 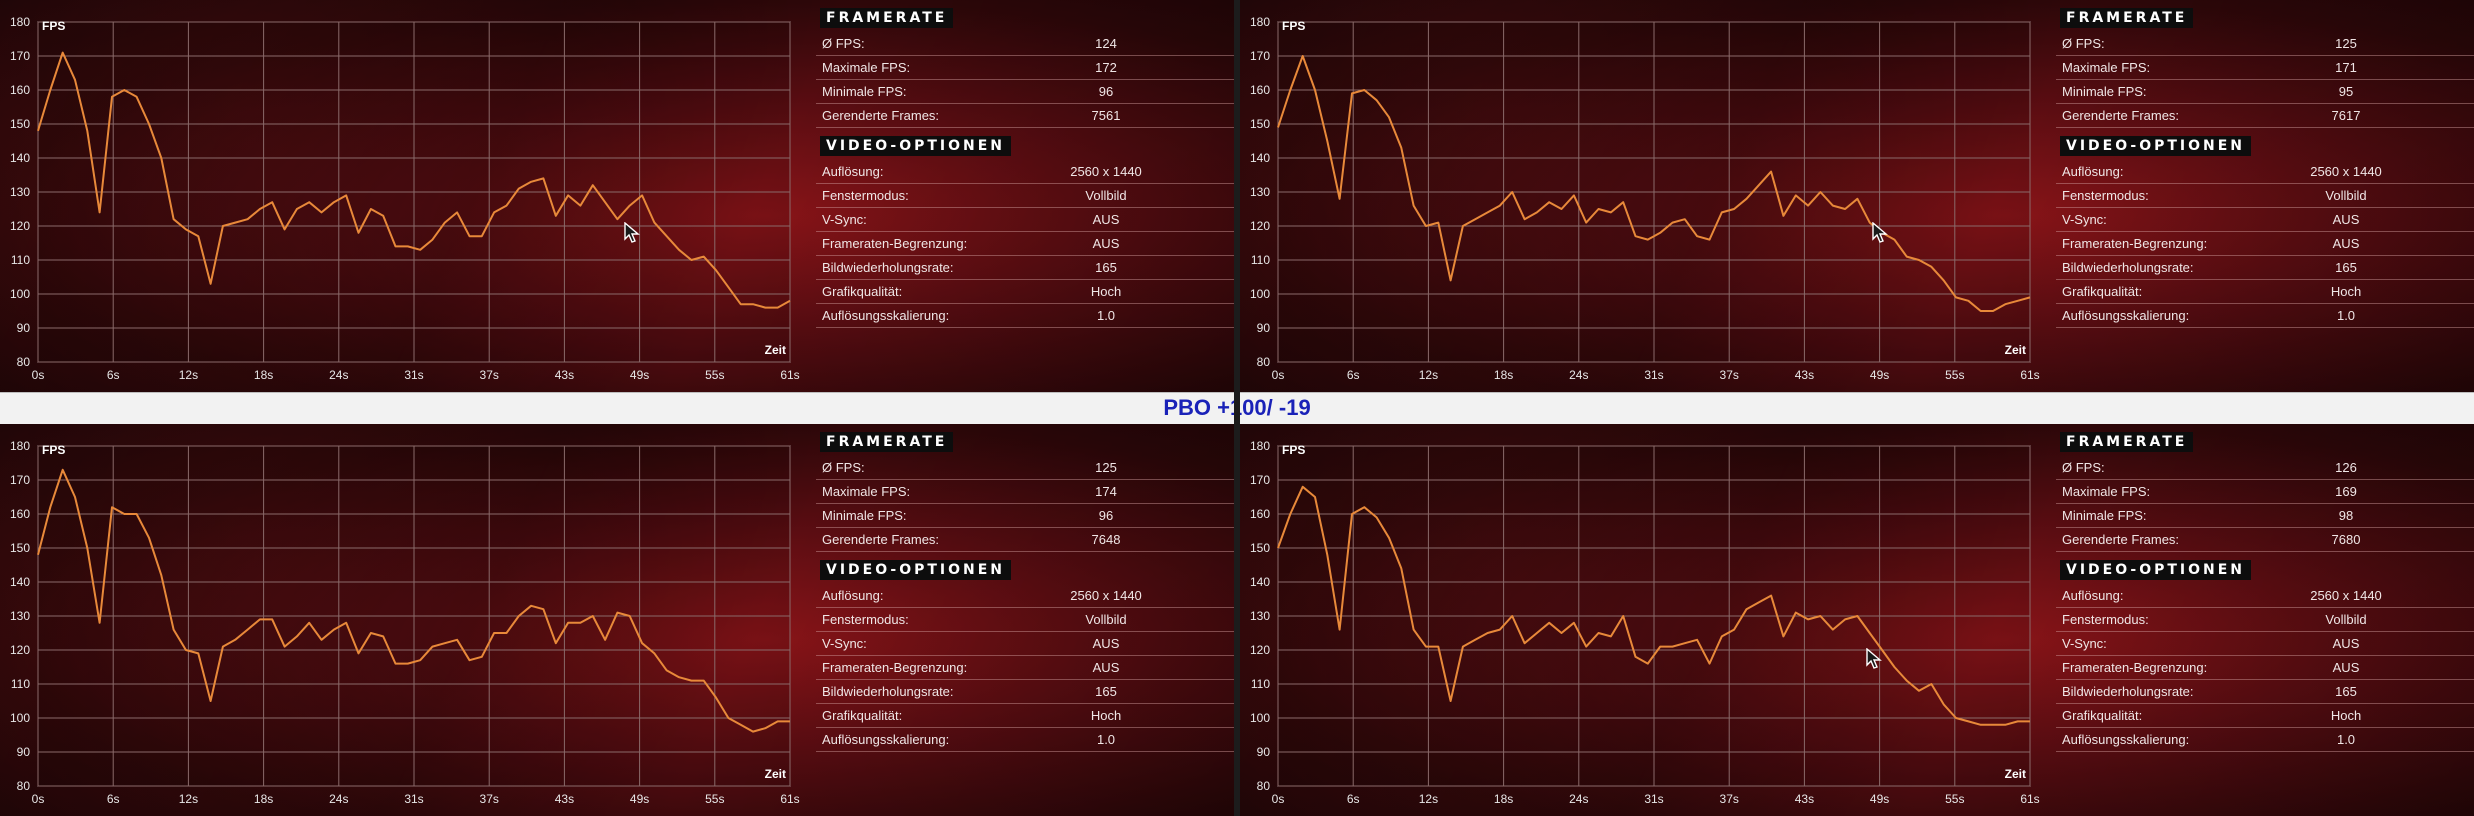 What do you see at coordinates (865, 195) in the screenshot?
I see `row-label: Fenstermodus:` at bounding box center [865, 195].